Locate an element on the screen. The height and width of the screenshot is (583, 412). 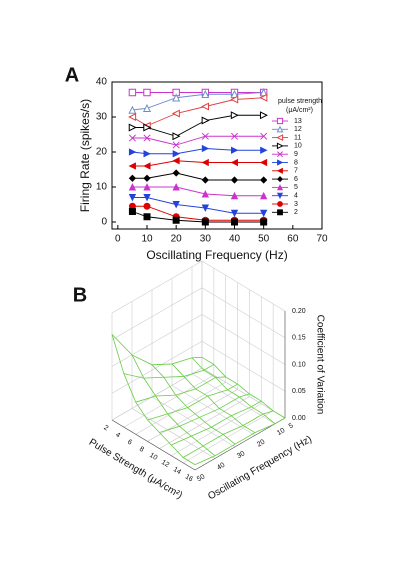
x-tick-label: 20 is located at coordinates (177, 239).